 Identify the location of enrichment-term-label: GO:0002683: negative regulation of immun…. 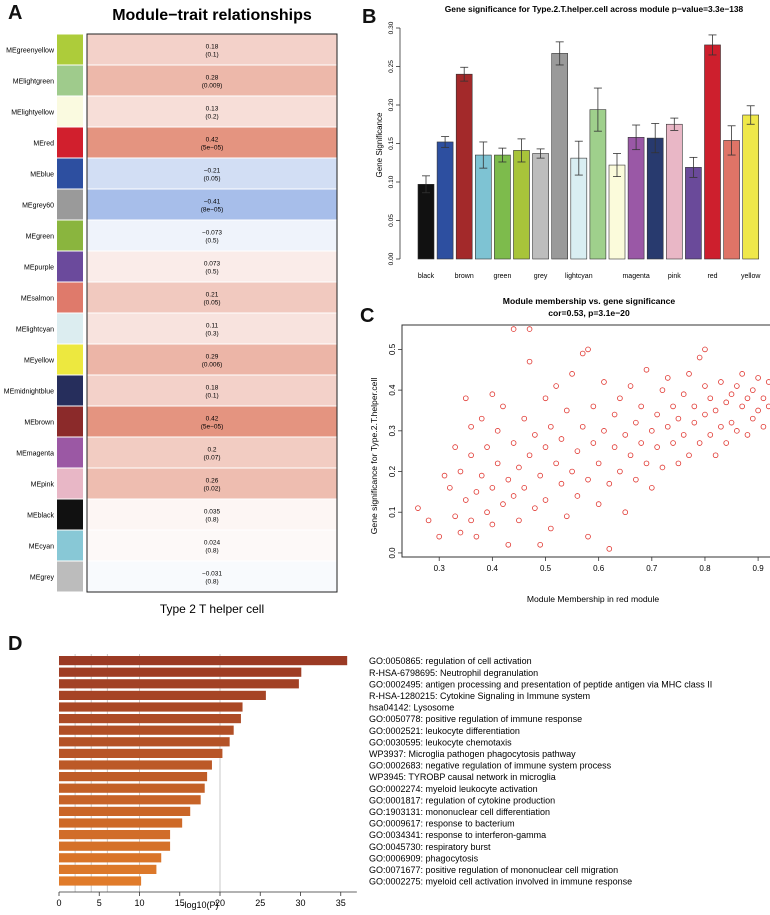
(490, 766).